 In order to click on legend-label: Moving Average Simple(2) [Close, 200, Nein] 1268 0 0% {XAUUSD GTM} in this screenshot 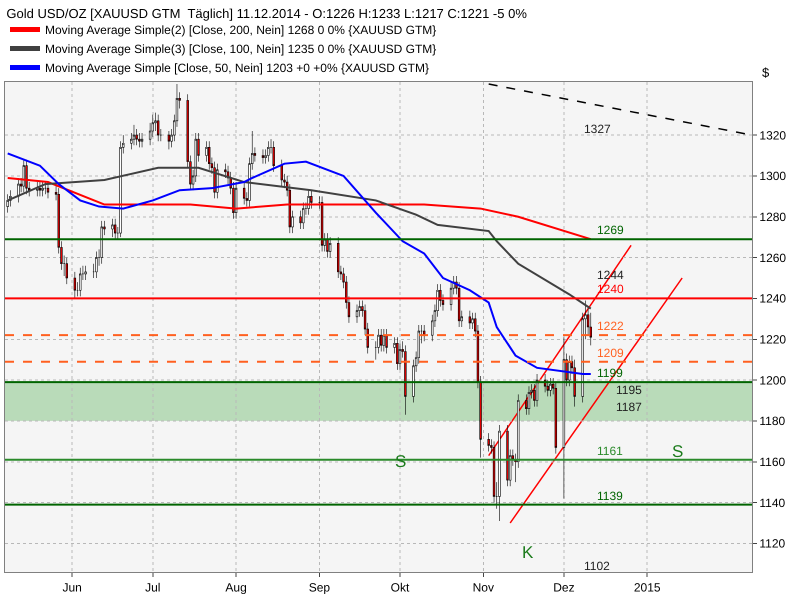, I will do `click(240, 30)`.